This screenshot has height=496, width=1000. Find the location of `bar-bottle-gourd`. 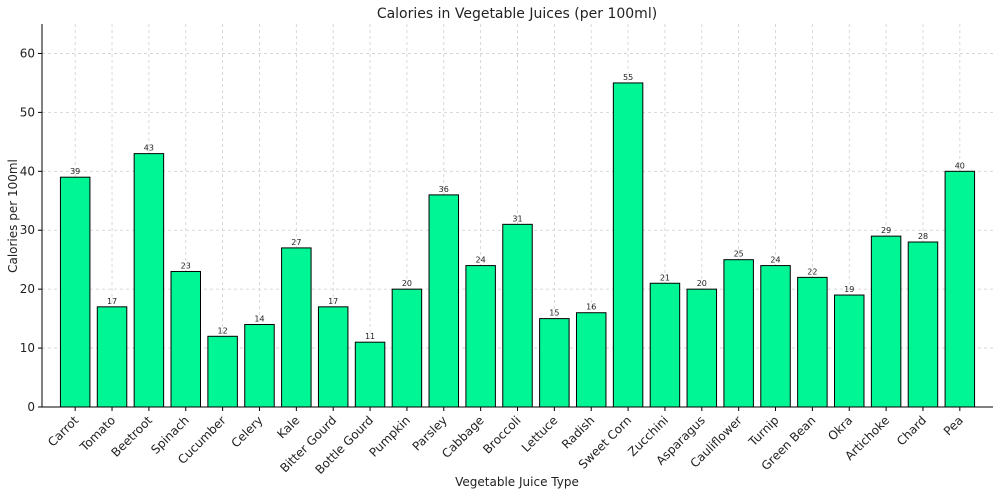

bar-bottle-gourd is located at coordinates (370, 374).